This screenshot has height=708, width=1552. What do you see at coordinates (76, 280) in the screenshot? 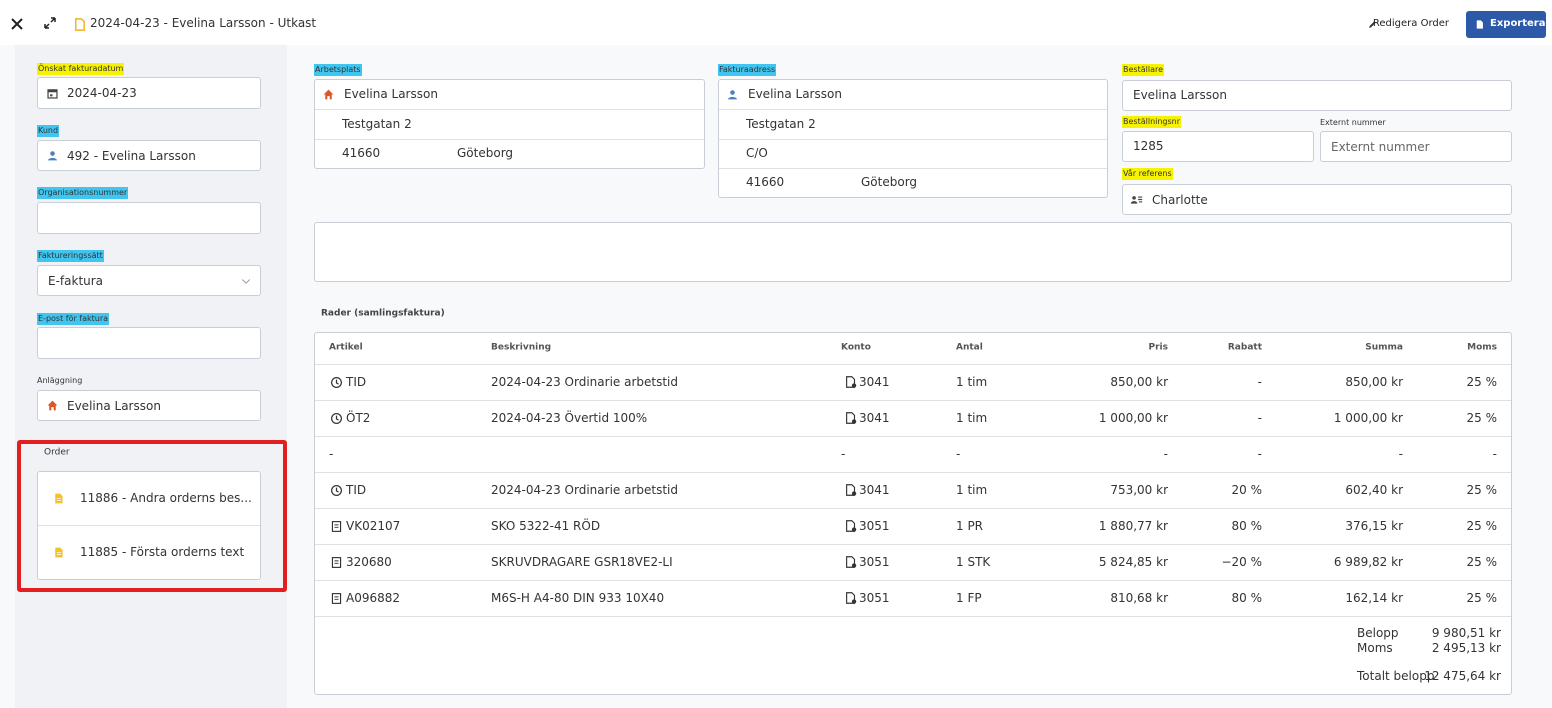
I see `field-value: E-faktura` at bounding box center [76, 280].